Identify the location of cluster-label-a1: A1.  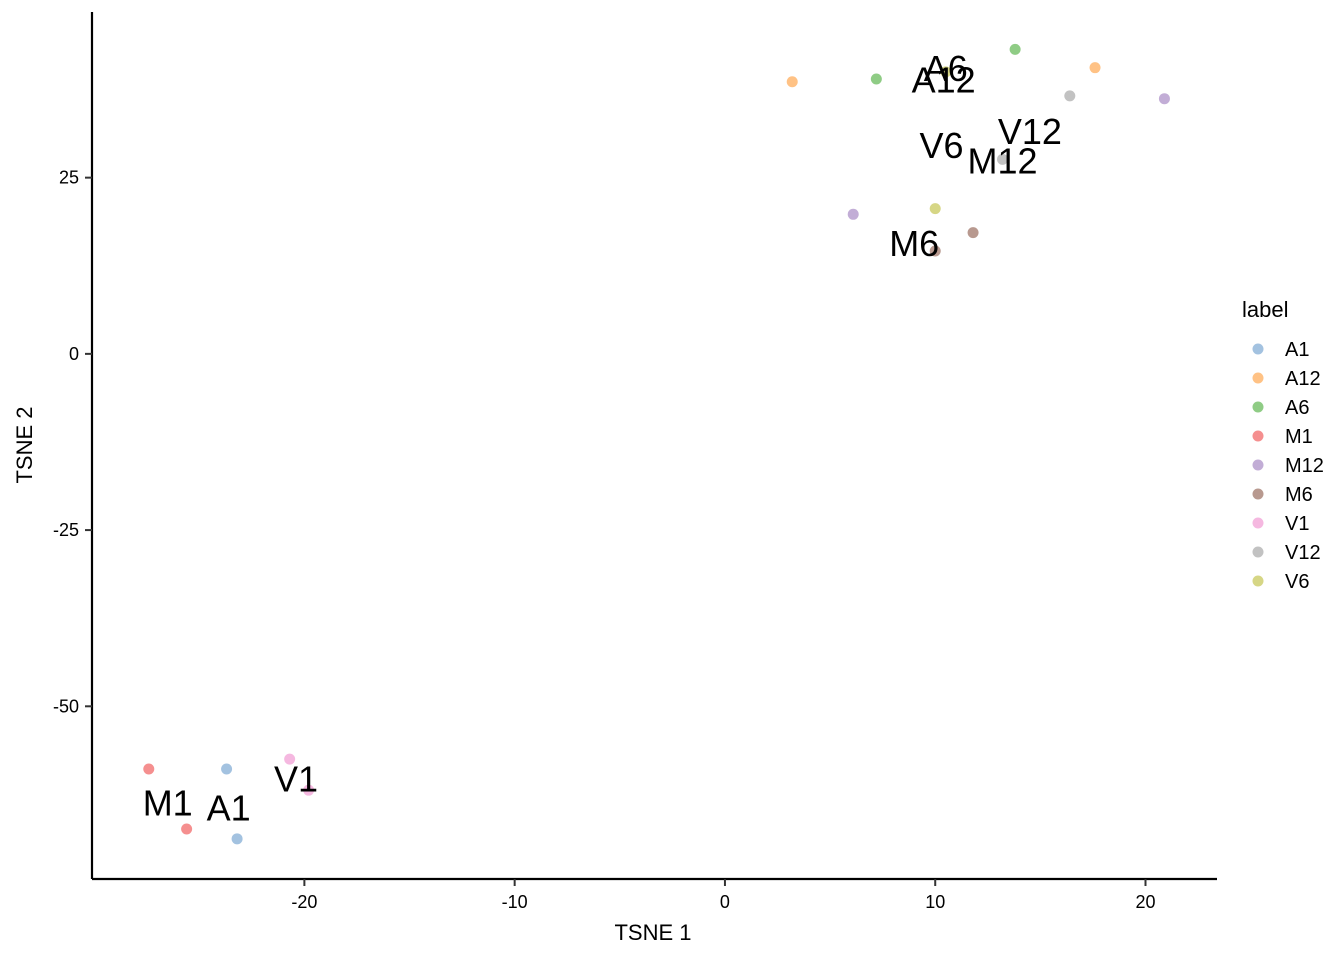
(229, 808).